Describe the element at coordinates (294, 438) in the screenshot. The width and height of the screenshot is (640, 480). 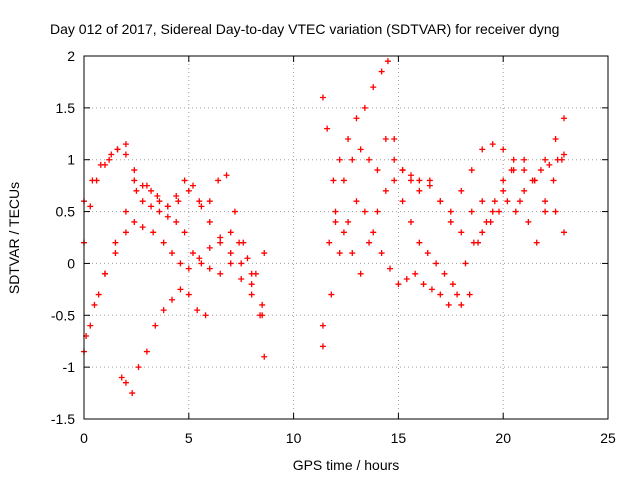
I see `x-tick-label: 10` at that location.